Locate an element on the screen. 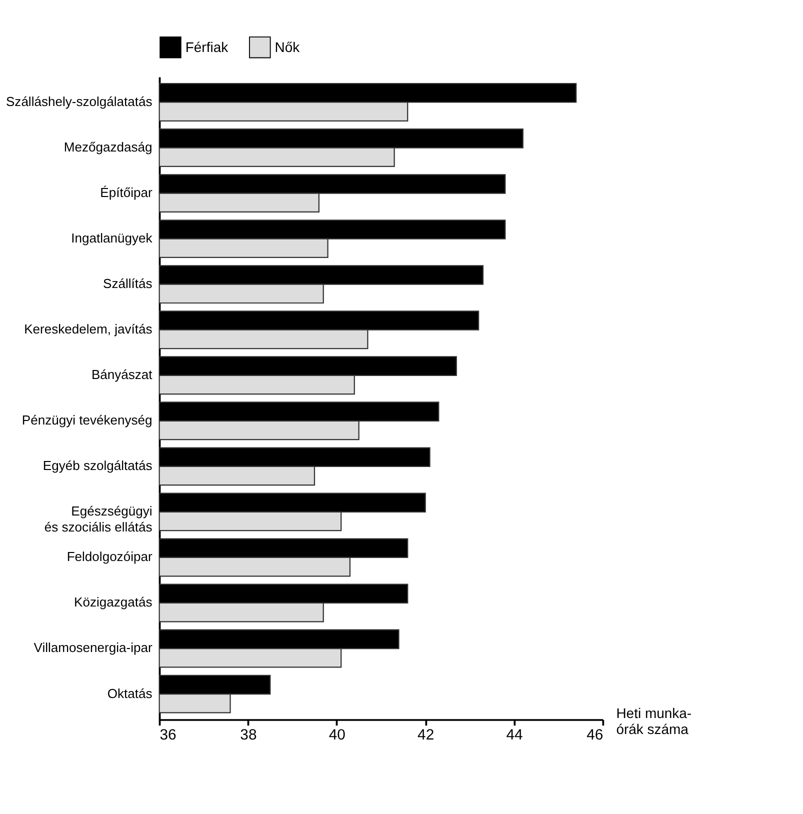  legend-label: Nők is located at coordinates (287, 46).